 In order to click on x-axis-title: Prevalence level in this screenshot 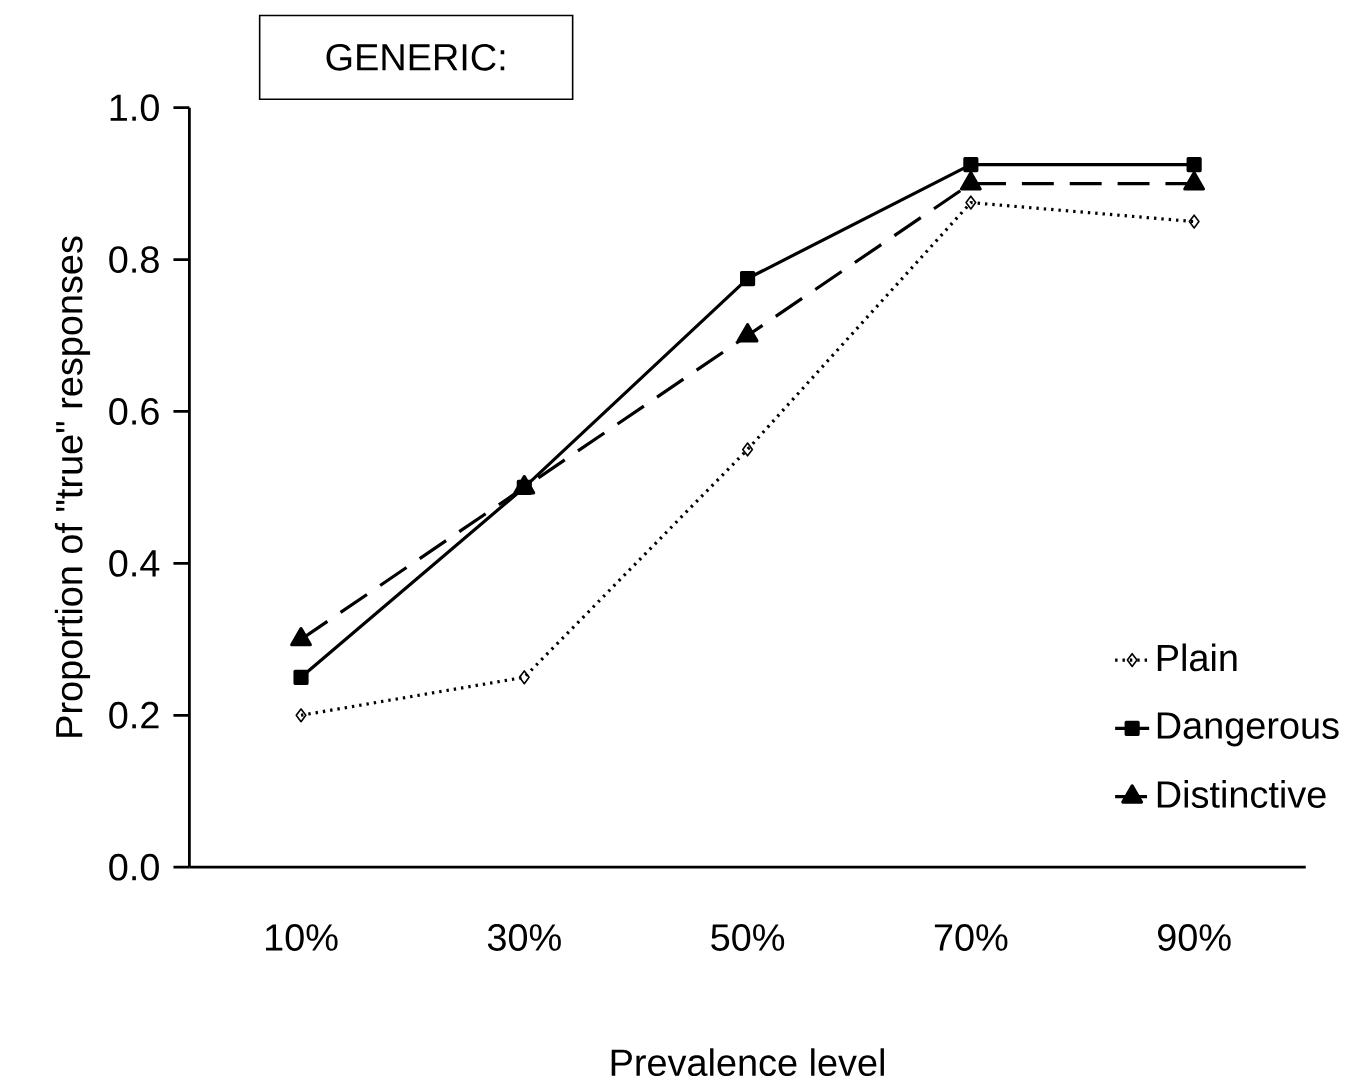, I will do `click(747, 1062)`.